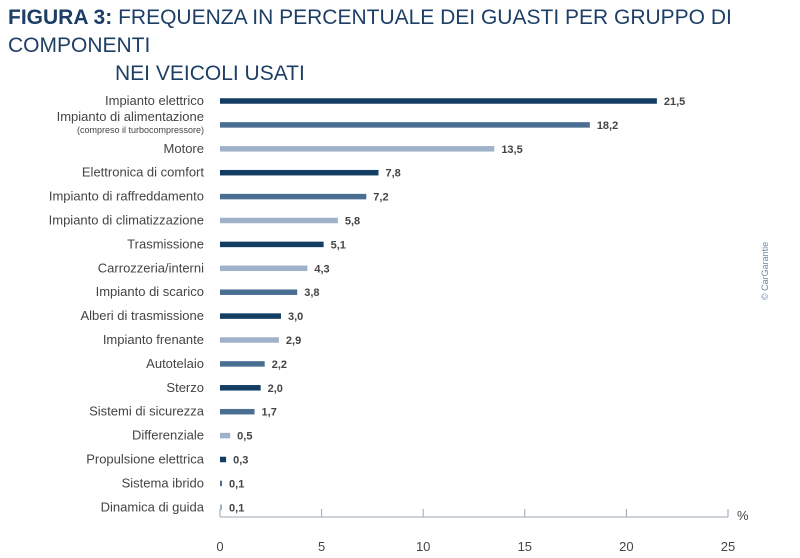  I want to click on data-label: 5,8, so click(352, 222).